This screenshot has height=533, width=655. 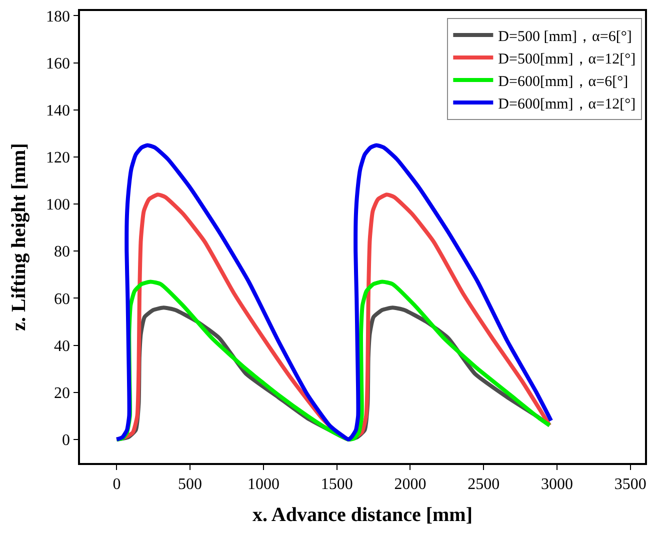 What do you see at coordinates (58, 205) in the screenshot?
I see `y-tick-label: 100` at bounding box center [58, 205].